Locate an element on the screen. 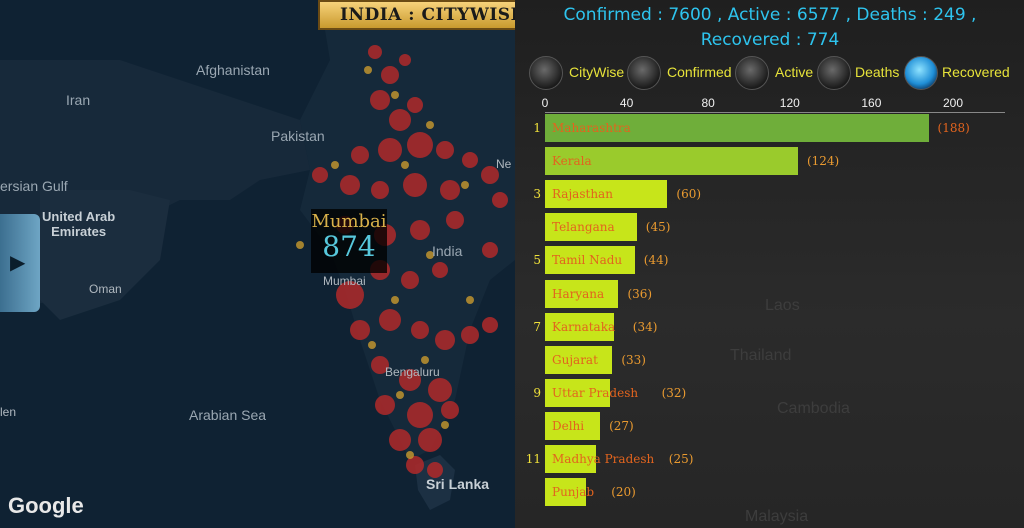 The image size is (1024, 528). bg-label-thailand: Thailand is located at coordinates (761, 355).